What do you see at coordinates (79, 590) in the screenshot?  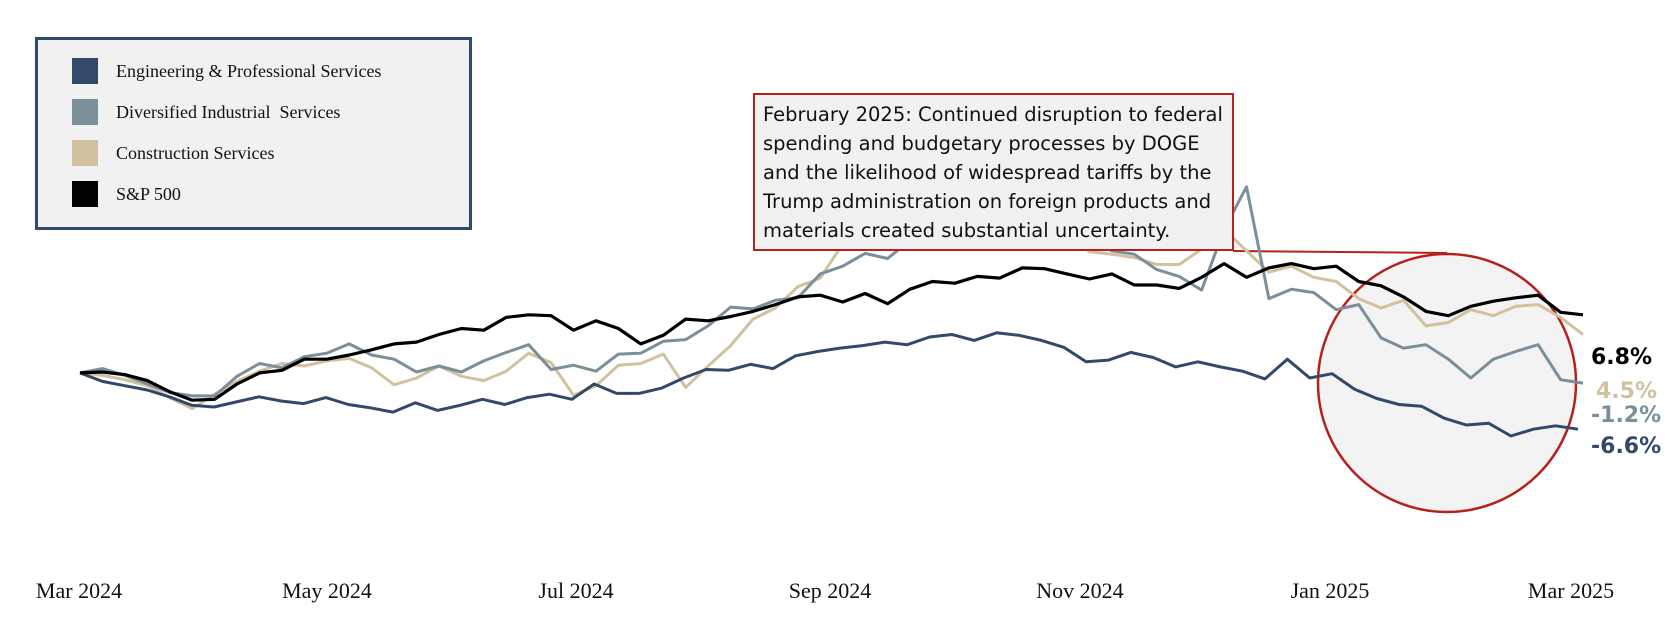 I see `x-tick-label: Mar 2024` at bounding box center [79, 590].